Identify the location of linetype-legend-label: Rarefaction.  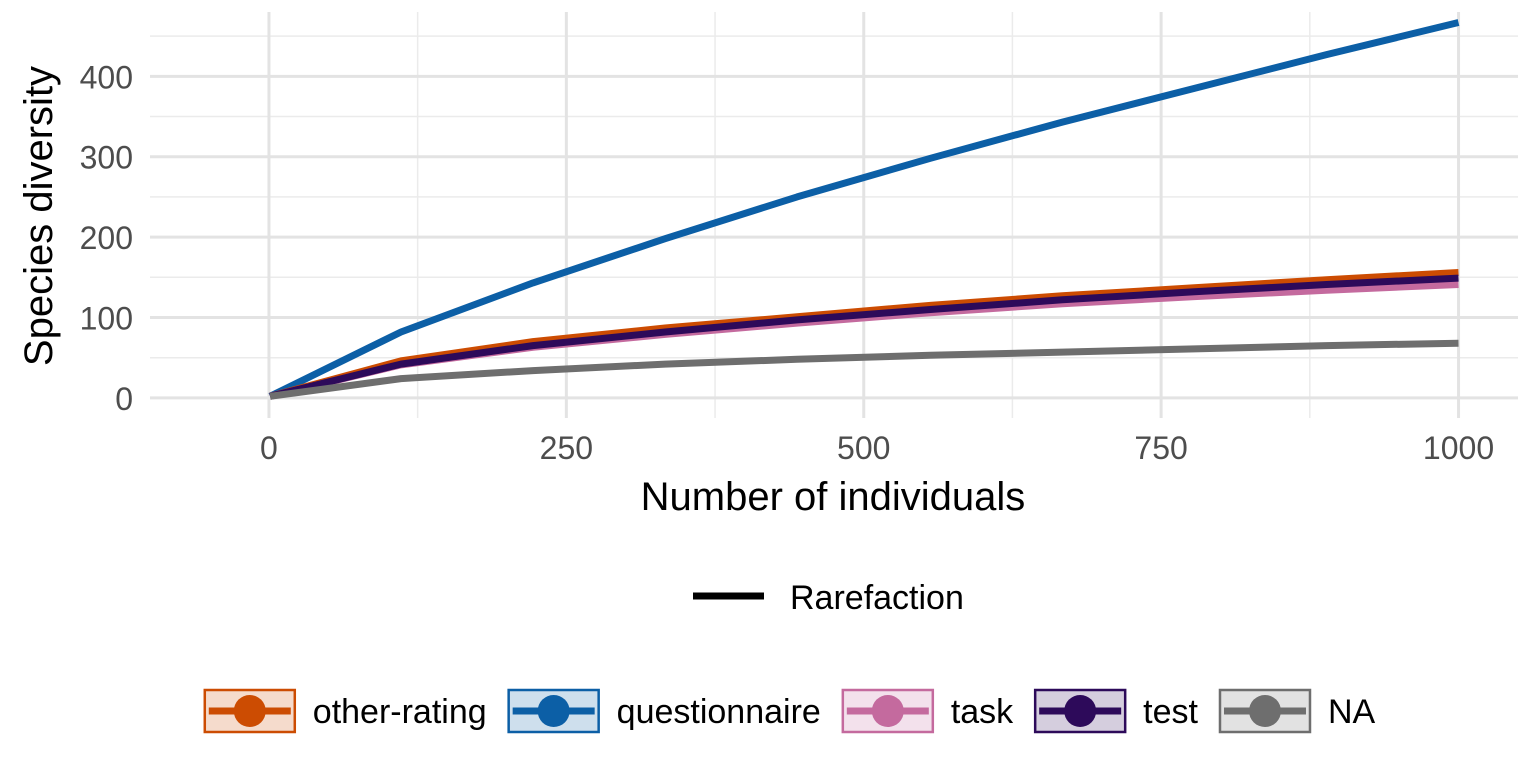
(877, 598).